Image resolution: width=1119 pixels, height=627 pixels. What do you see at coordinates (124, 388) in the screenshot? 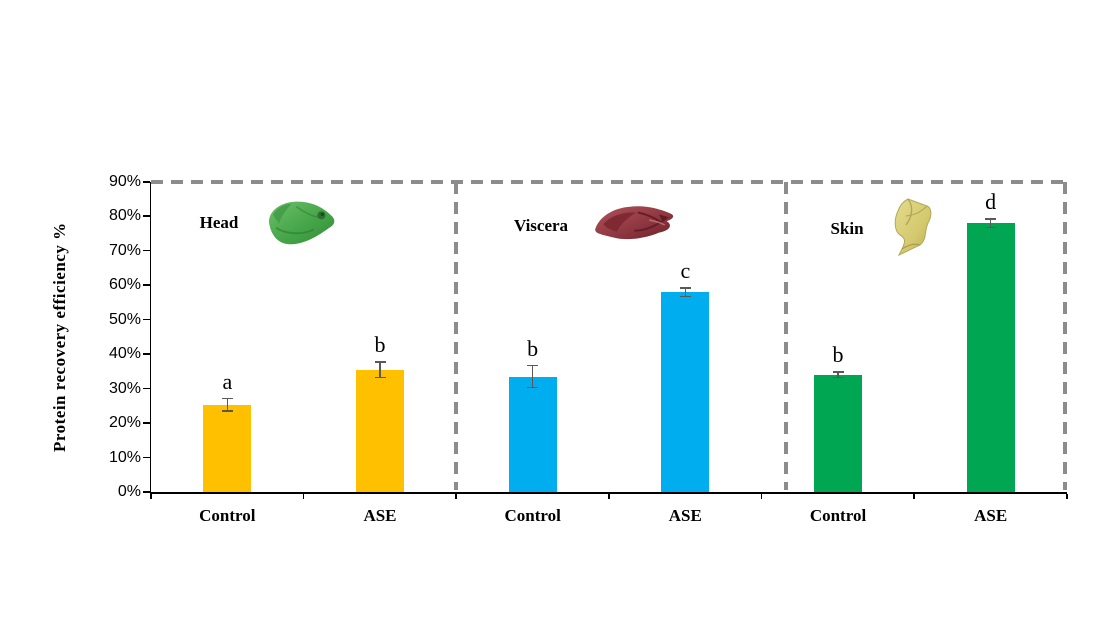
I see `y-tick-label: 30%` at bounding box center [124, 388].